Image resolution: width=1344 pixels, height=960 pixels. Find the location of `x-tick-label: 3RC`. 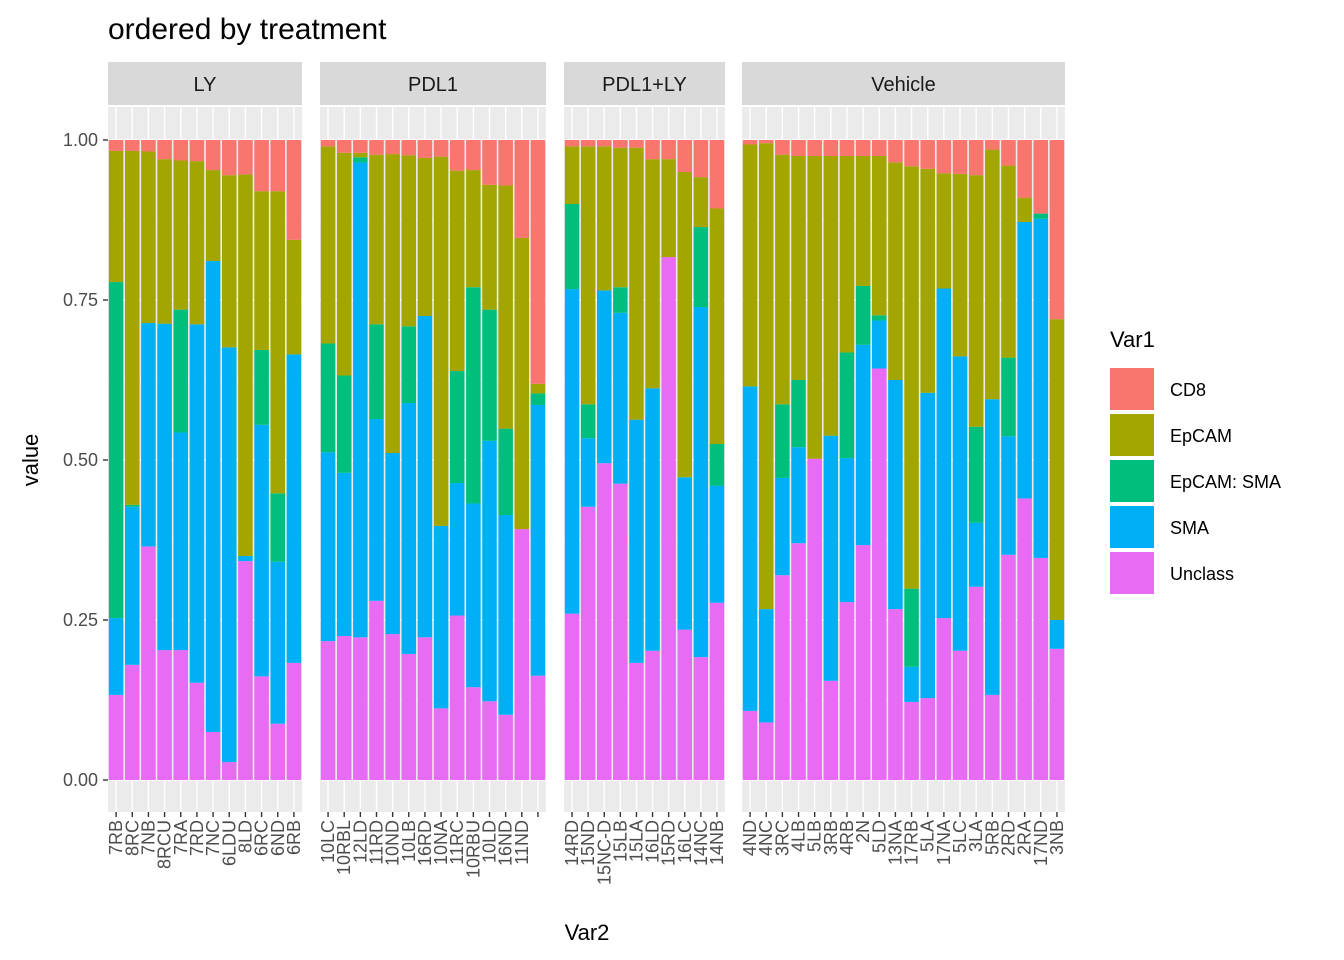

x-tick-label: 3RC is located at coordinates (782, 838).